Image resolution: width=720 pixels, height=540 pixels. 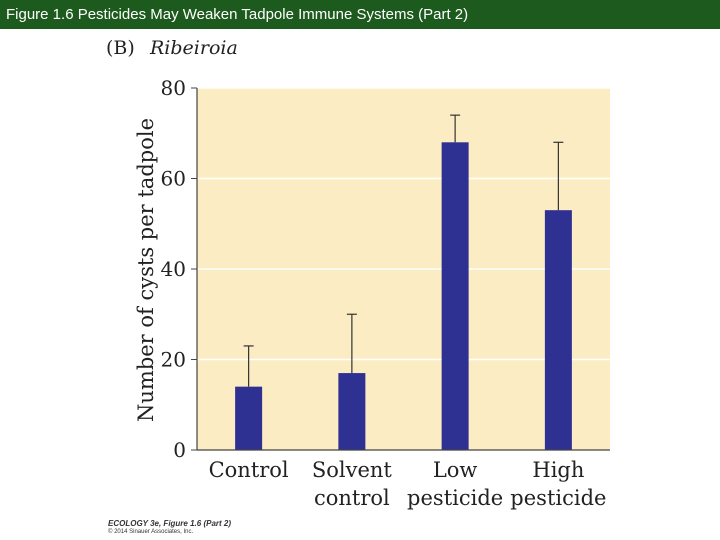 I want to click on footer-copyright: © 2014 Sinauer Associates, Inc., so click(x=151, y=532).